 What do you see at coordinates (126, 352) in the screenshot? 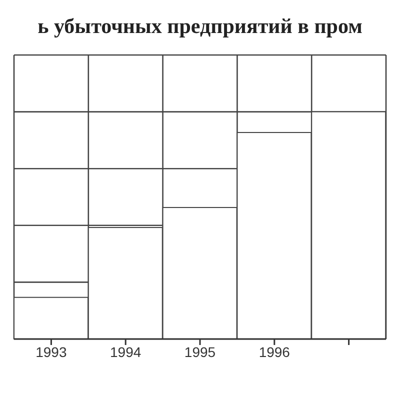
I see `x-tick-label: 1994` at bounding box center [126, 352].